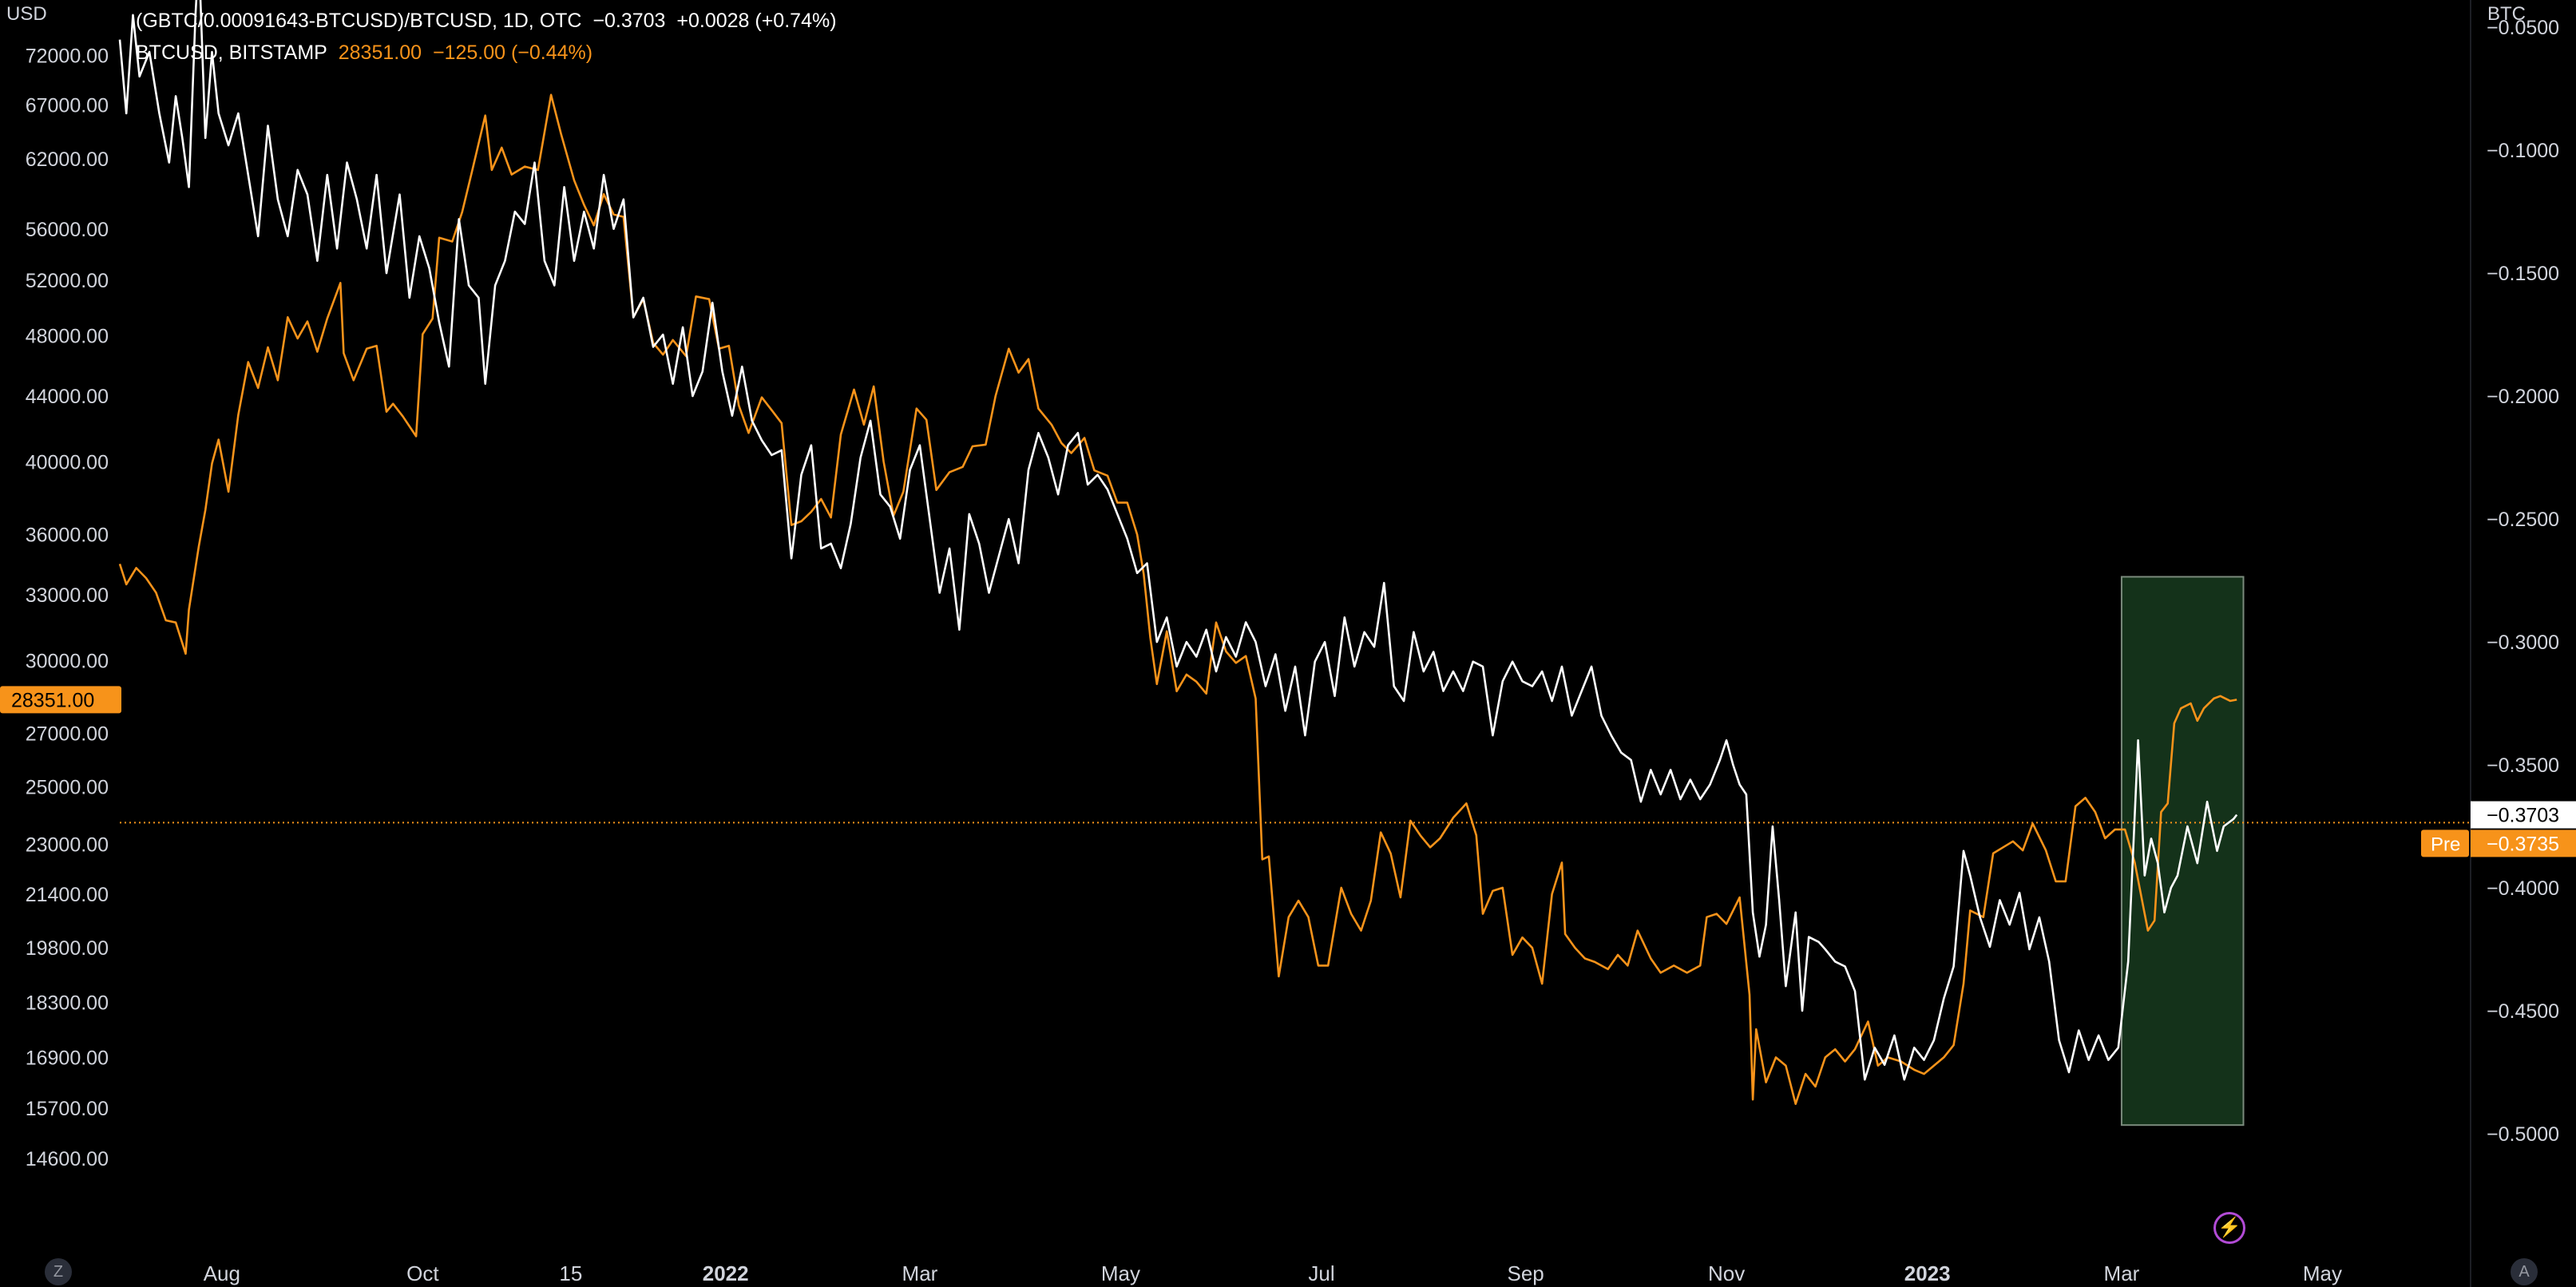 The height and width of the screenshot is (1287, 2576). Describe the element at coordinates (2229, 1228) in the screenshot. I see `lightning-icon: ⚡` at that location.